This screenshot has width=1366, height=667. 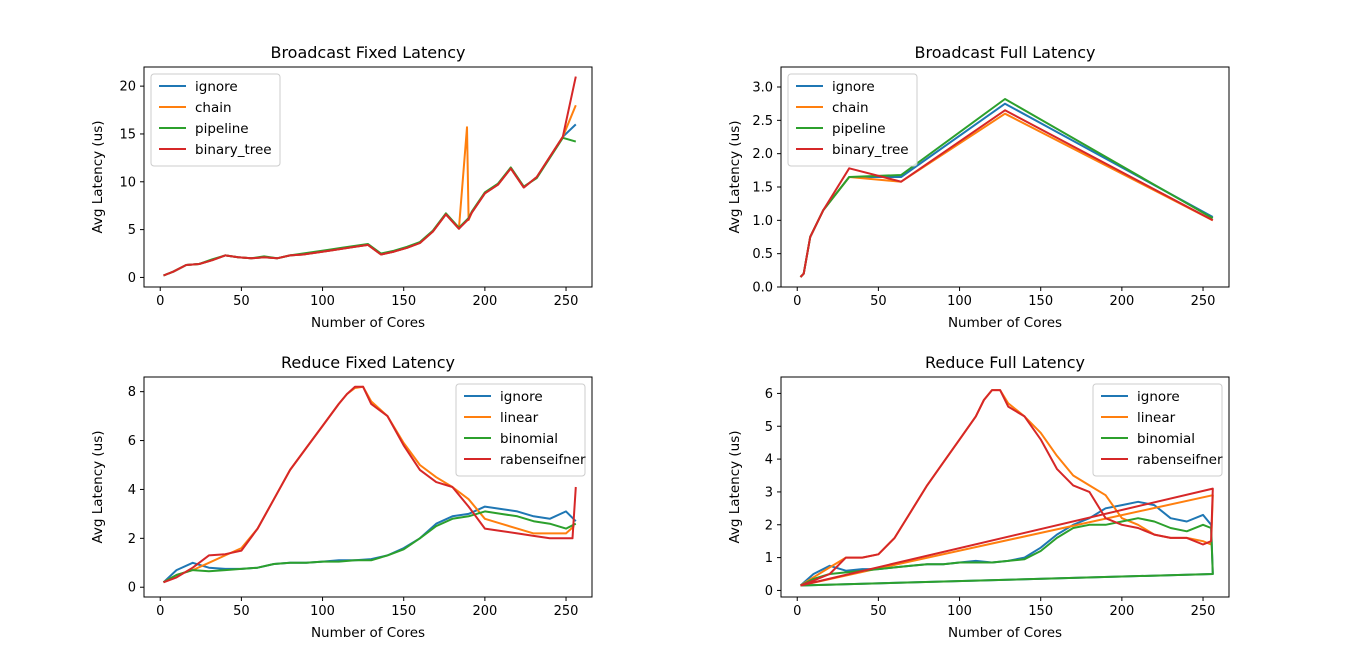 What do you see at coordinates (762, 154) in the screenshot?
I see `y-tick-label: 2.0` at bounding box center [762, 154].